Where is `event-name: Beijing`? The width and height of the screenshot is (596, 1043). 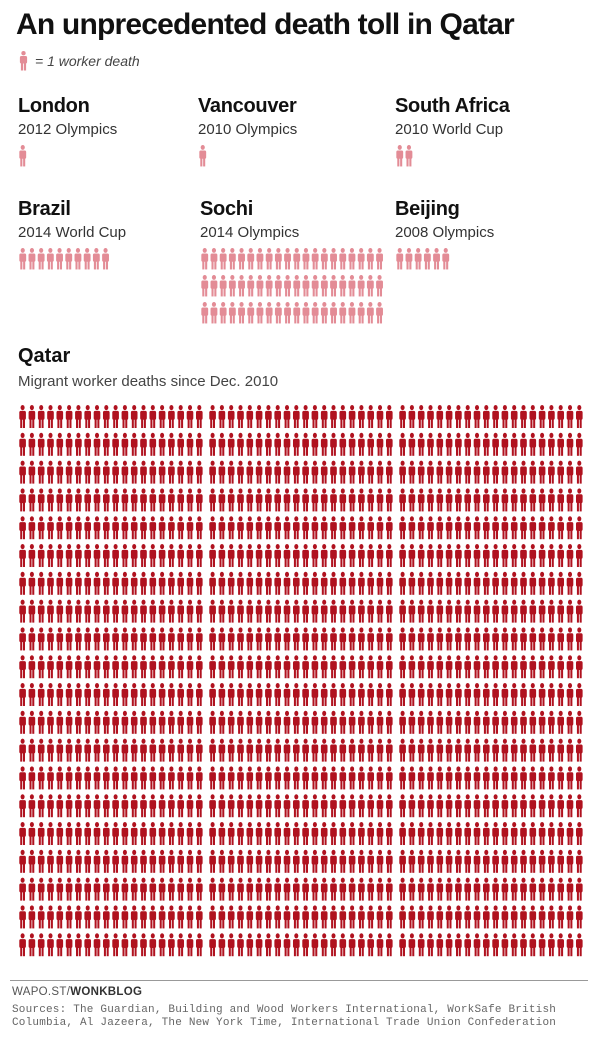 event-name: Beijing is located at coordinates (427, 209).